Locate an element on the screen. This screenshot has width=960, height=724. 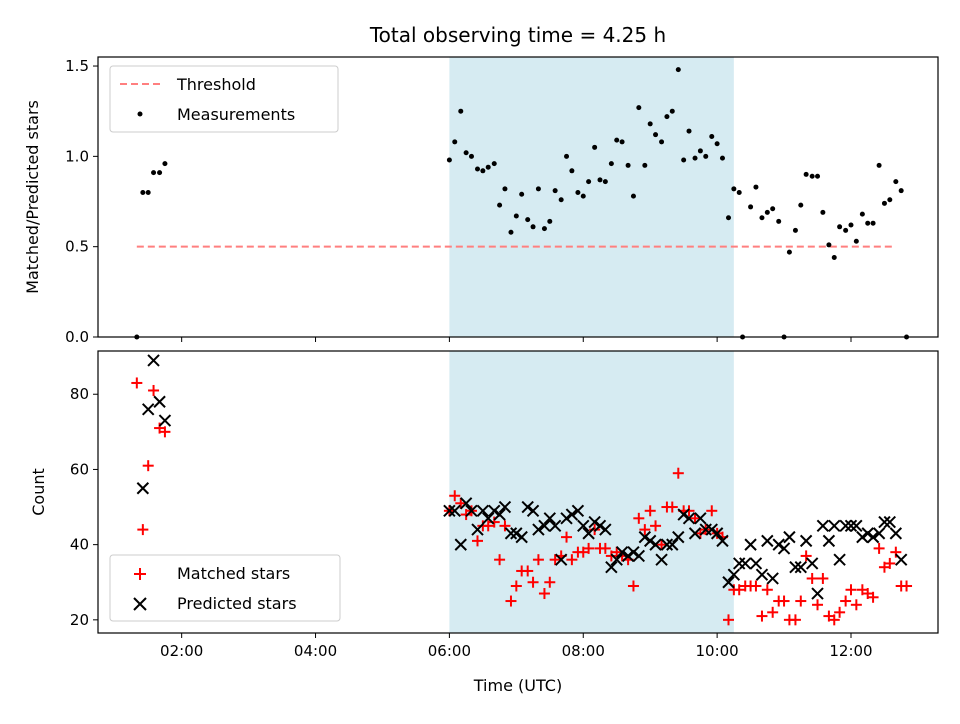
top-legend-box is located at coordinates (224, 99).